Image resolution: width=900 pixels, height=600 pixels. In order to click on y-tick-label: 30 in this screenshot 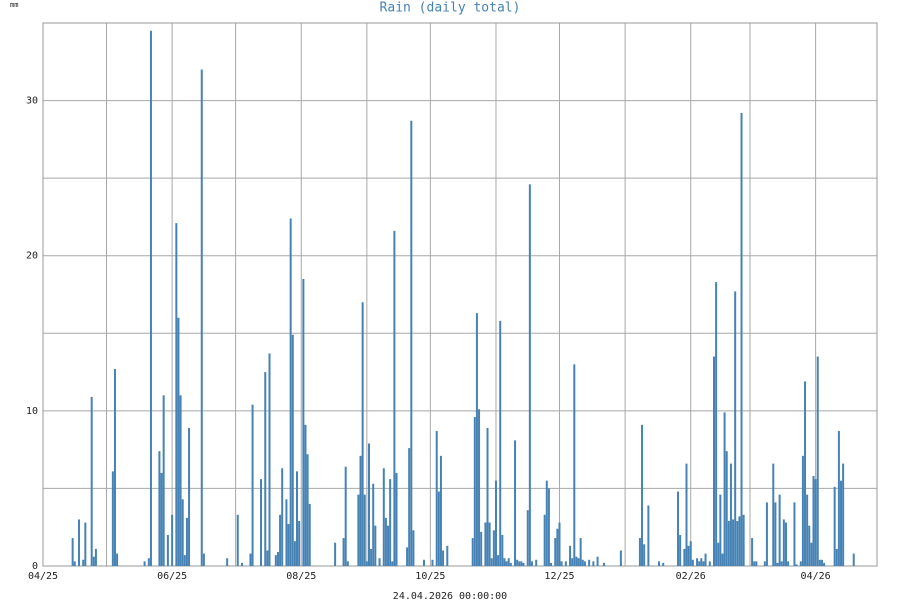, I will do `click(32, 101)`.